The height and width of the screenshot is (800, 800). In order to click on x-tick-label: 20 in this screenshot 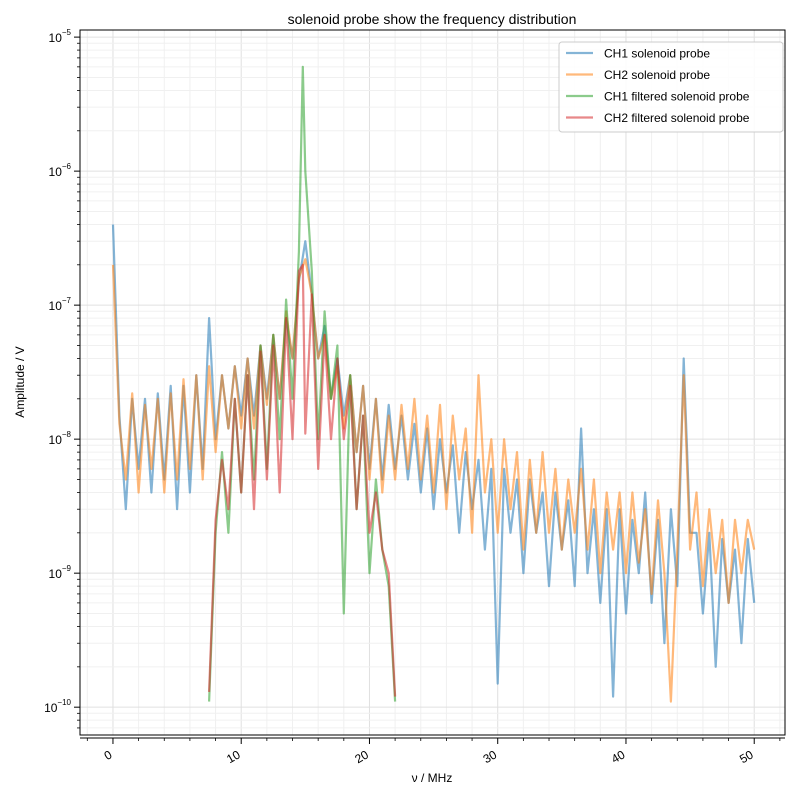, I will do `click(361, 756)`.